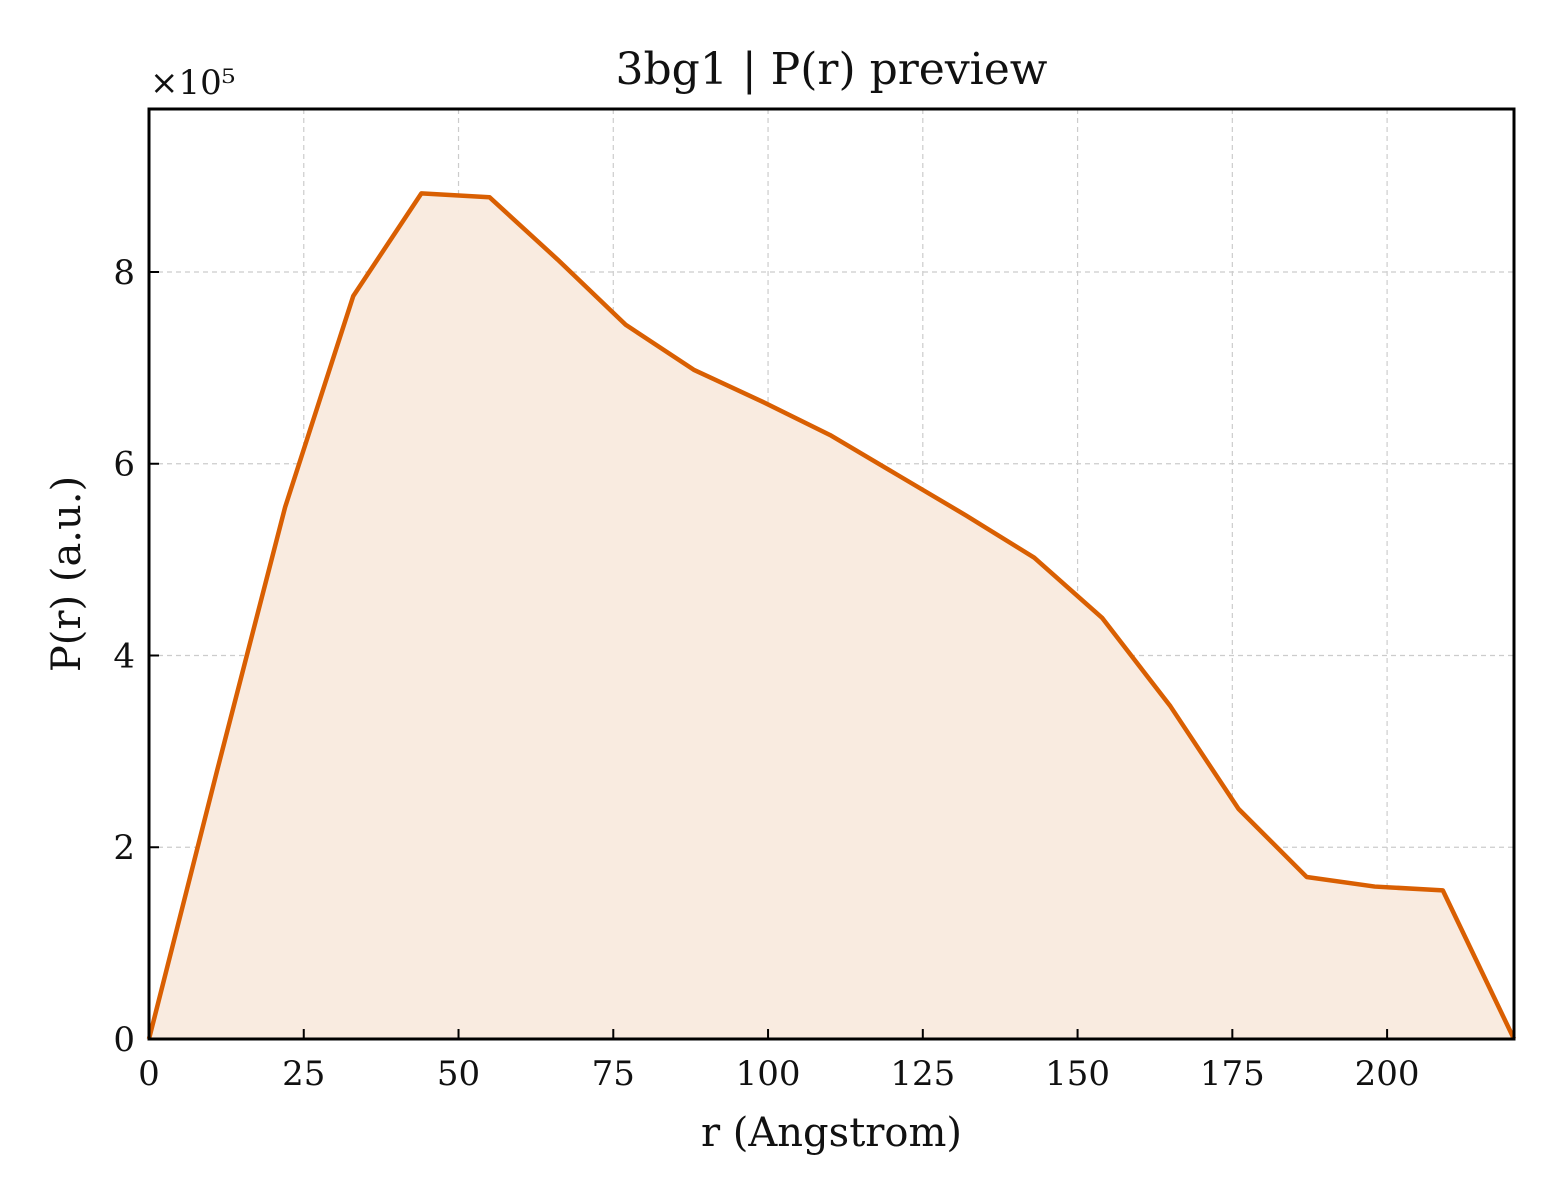 The width and height of the screenshot is (1560, 1200). Describe the element at coordinates (1387, 1074) in the screenshot. I see `x-tick-label: 200` at that location.